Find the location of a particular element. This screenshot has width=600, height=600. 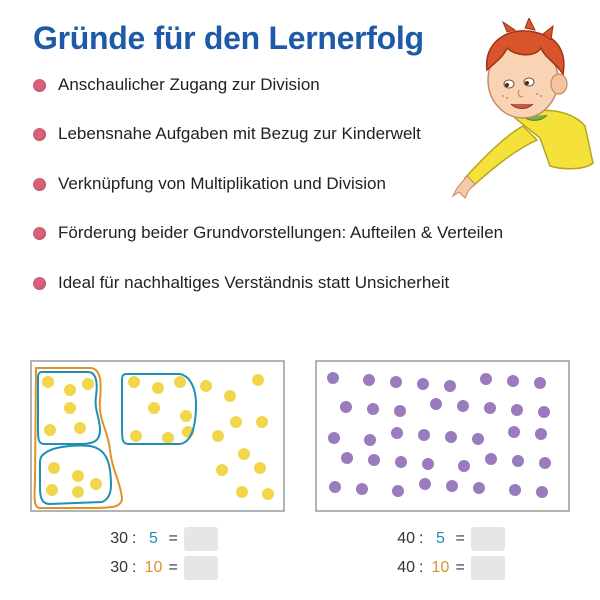

left-dot-panel is located at coordinates (157, 436).